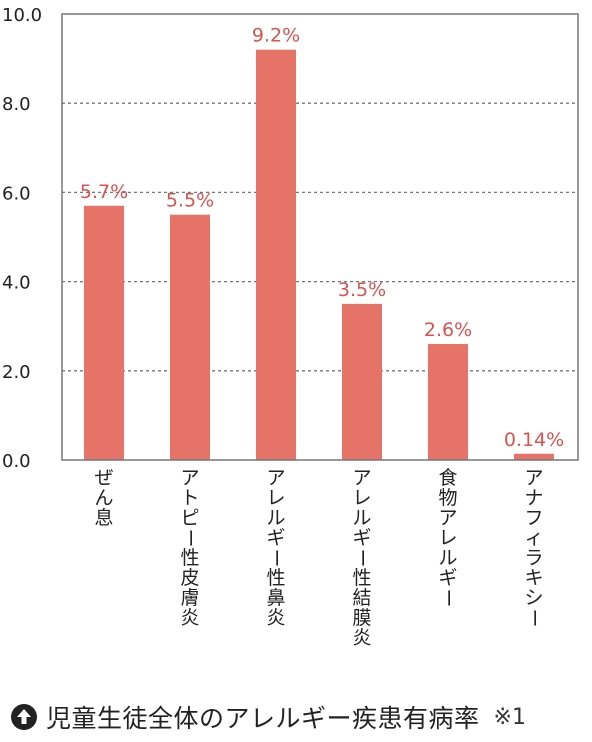  I want to click on value-label: 5.5%, so click(190, 201).